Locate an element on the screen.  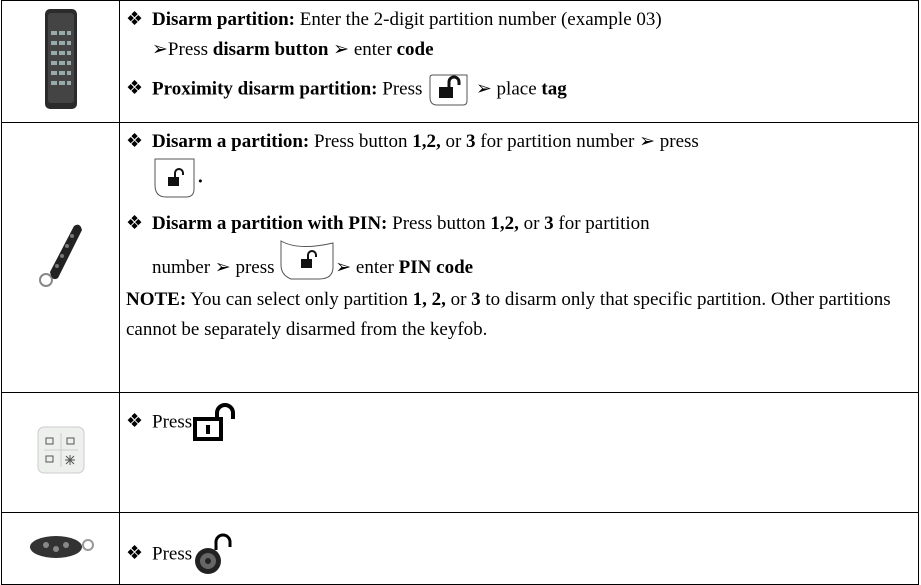
text: Disarm a partition with PIN: is located at coordinates (270, 223).